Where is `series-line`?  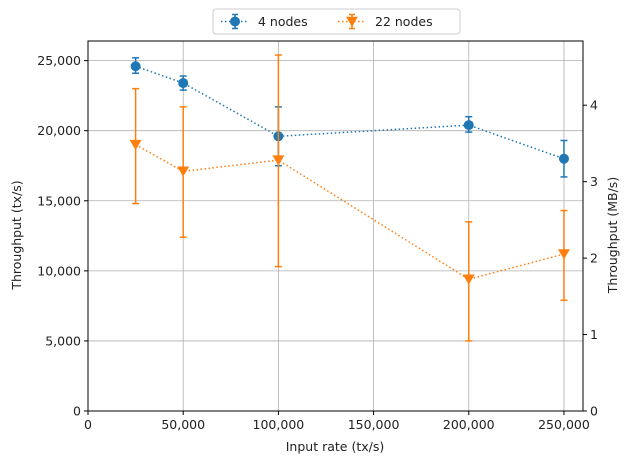
series-line is located at coordinates (350, 112).